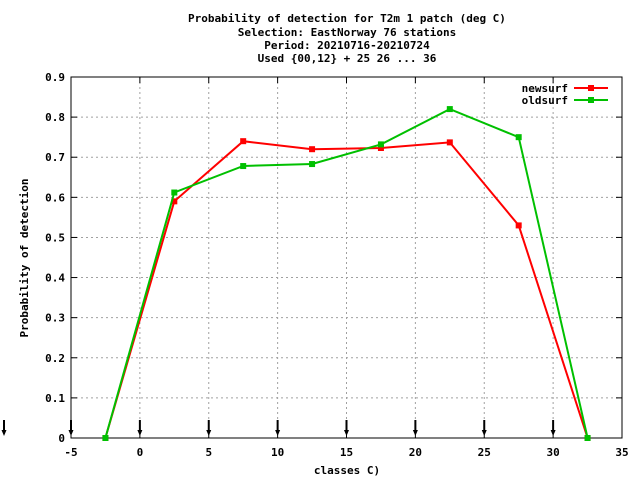  What do you see at coordinates (55, 157) in the screenshot?
I see `y-tick-label: 0.7` at bounding box center [55, 157].